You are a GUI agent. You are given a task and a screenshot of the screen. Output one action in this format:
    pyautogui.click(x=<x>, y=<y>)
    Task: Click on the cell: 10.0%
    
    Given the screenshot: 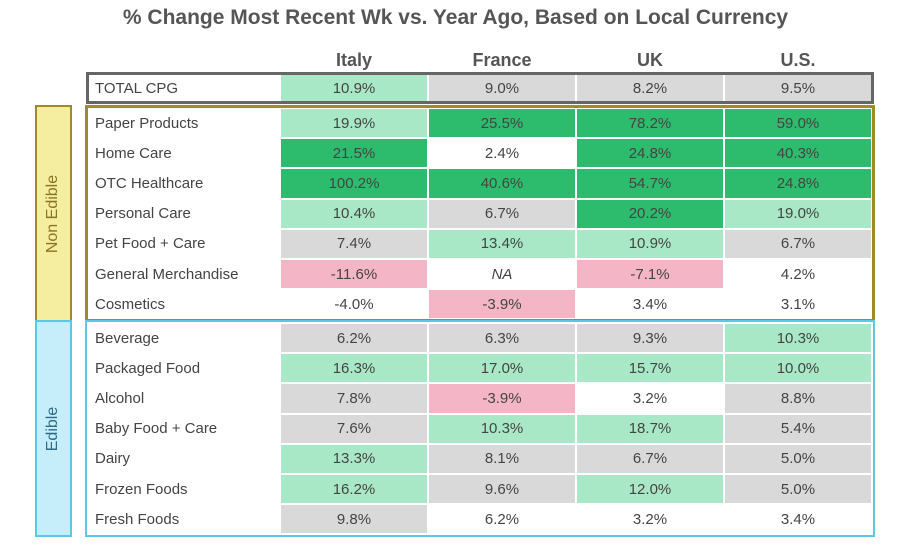 What is the action you would take?
    pyautogui.click(x=798, y=368)
    